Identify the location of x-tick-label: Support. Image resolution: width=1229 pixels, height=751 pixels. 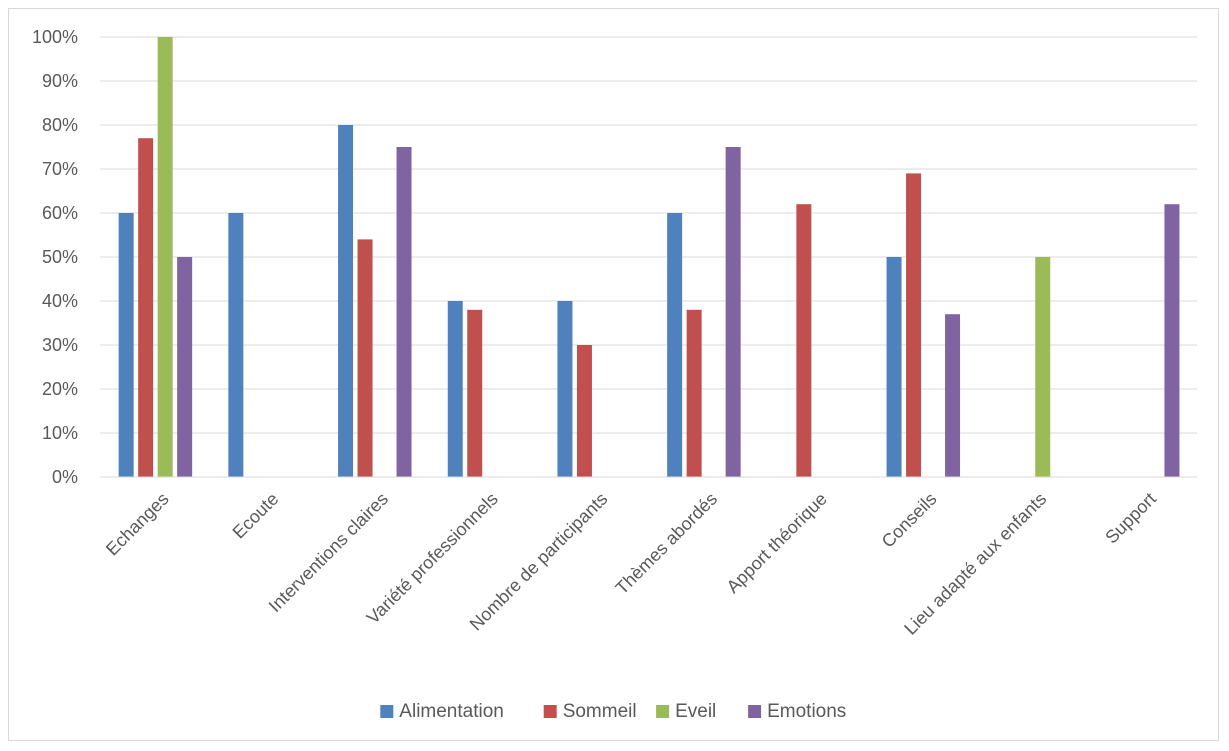
(1130, 518).